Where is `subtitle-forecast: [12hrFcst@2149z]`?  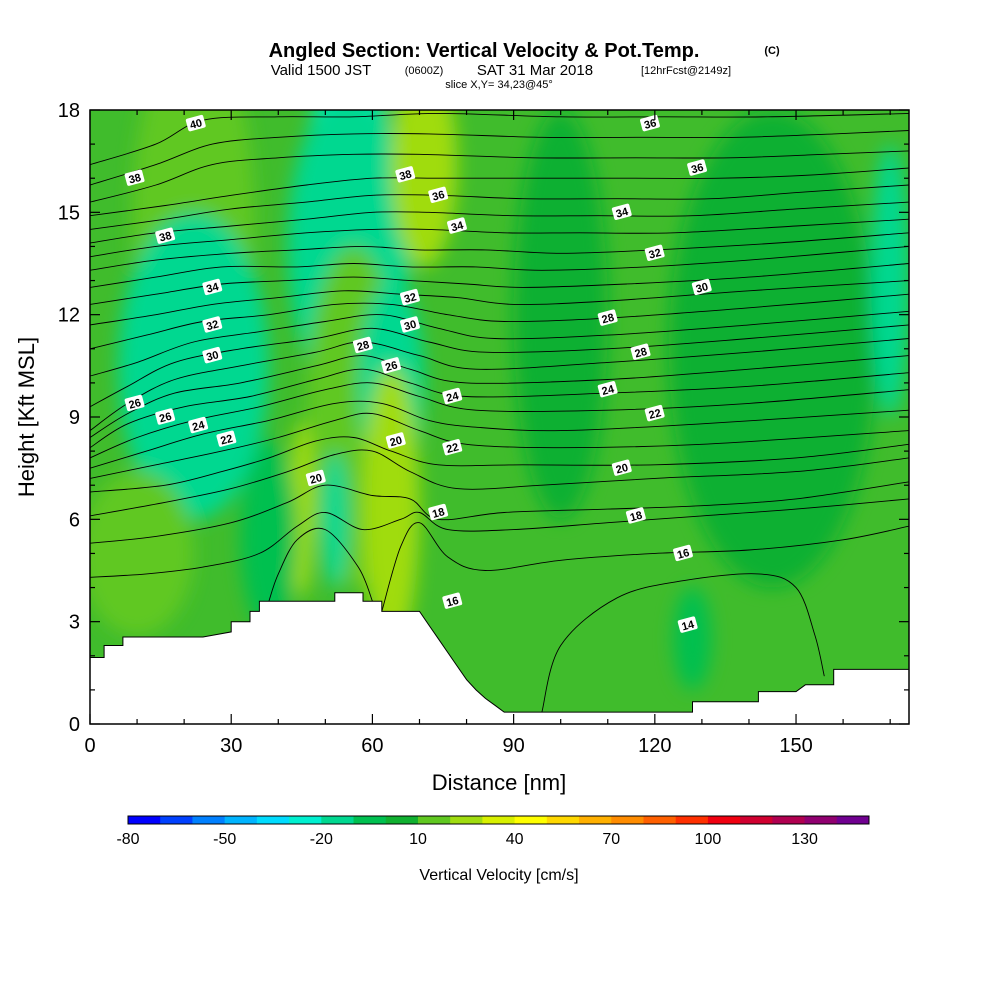 subtitle-forecast: [12hrFcst@2149z] is located at coordinates (686, 71).